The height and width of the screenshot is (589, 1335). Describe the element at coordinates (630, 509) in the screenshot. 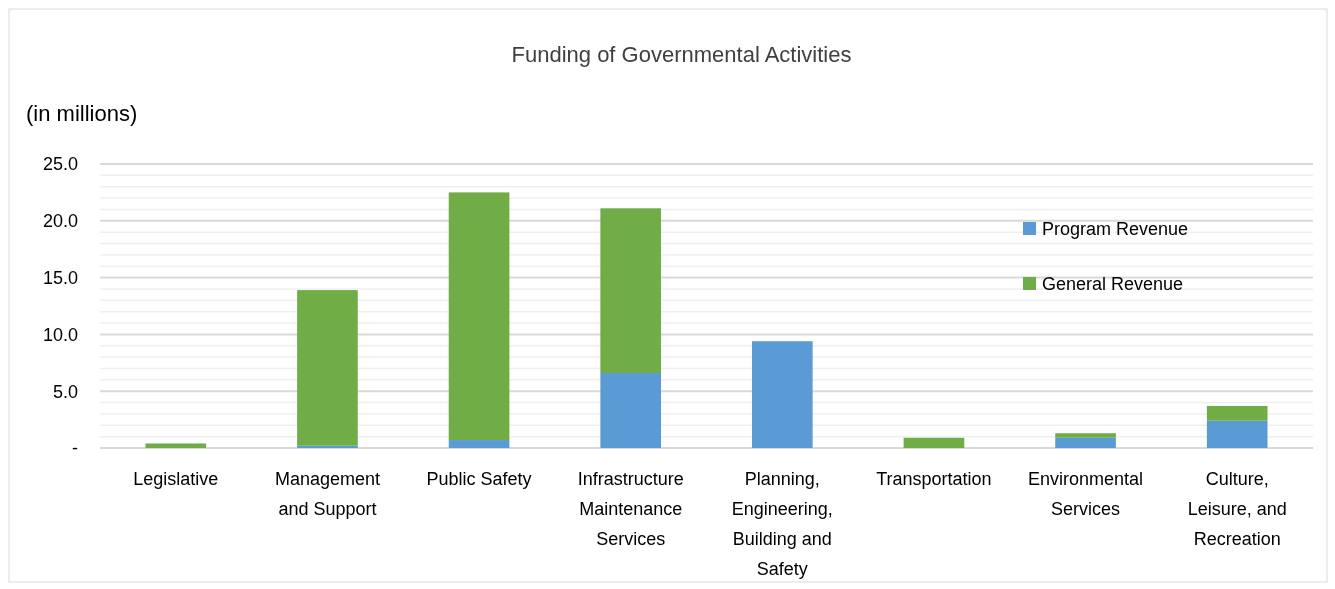

I see `x-tick-label: Infrastructure Maintenance Services` at that location.